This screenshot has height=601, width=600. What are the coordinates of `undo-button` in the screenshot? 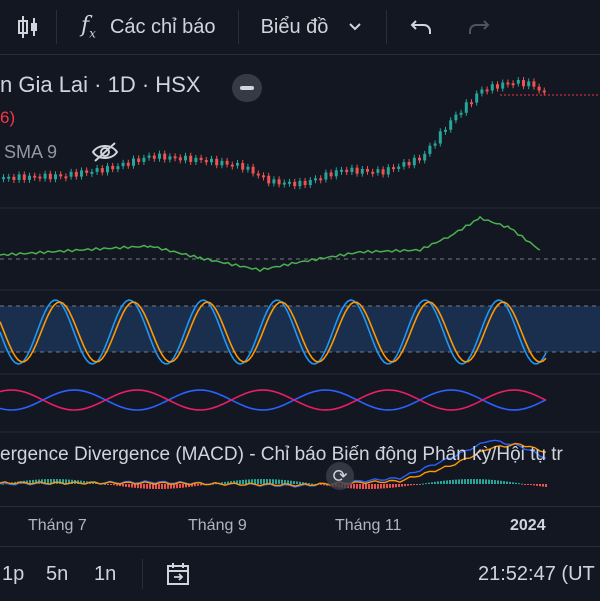 It's located at (421, 27).